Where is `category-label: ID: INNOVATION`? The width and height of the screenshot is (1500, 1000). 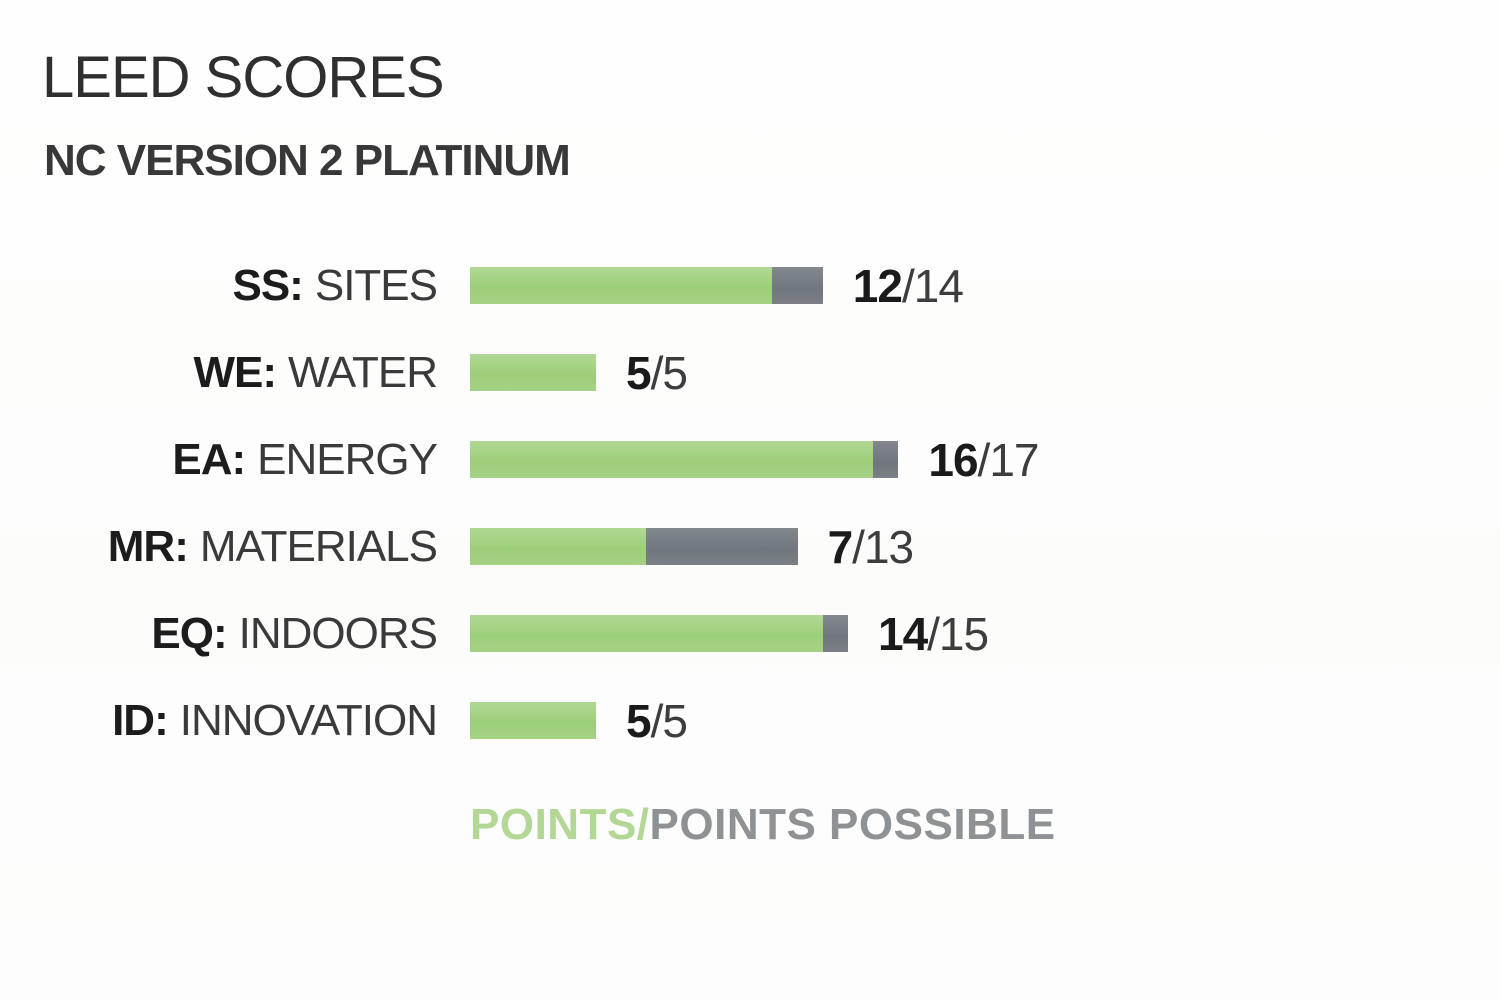
category-label: ID: INNOVATION is located at coordinates (219, 720).